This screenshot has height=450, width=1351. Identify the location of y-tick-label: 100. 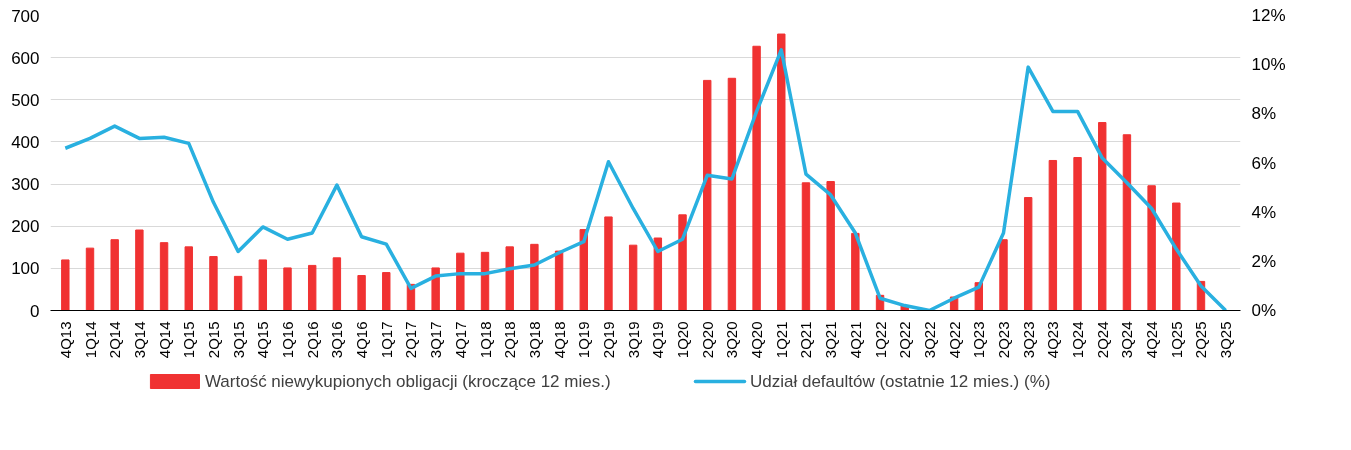
(25, 269).